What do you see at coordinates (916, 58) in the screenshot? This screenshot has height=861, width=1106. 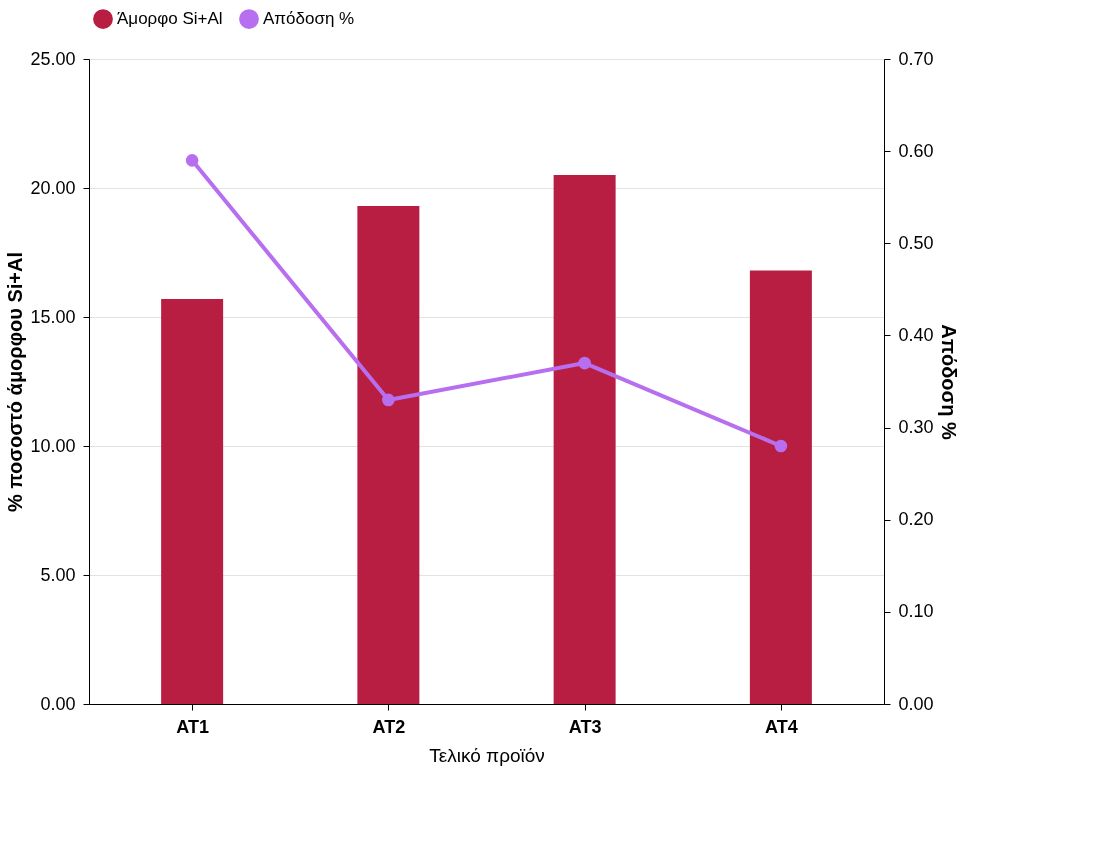 I see `y2-tick-label: 0.70` at bounding box center [916, 58].